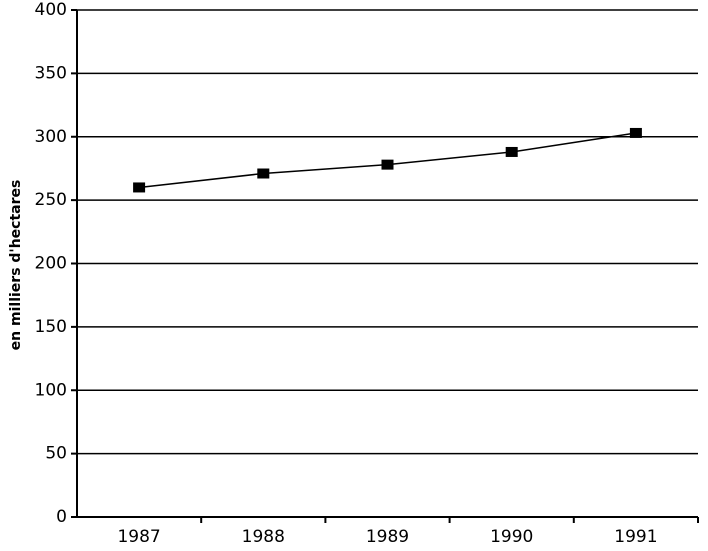 The image size is (708, 551). I want to click on y-tick-label: 200, so click(51, 264).